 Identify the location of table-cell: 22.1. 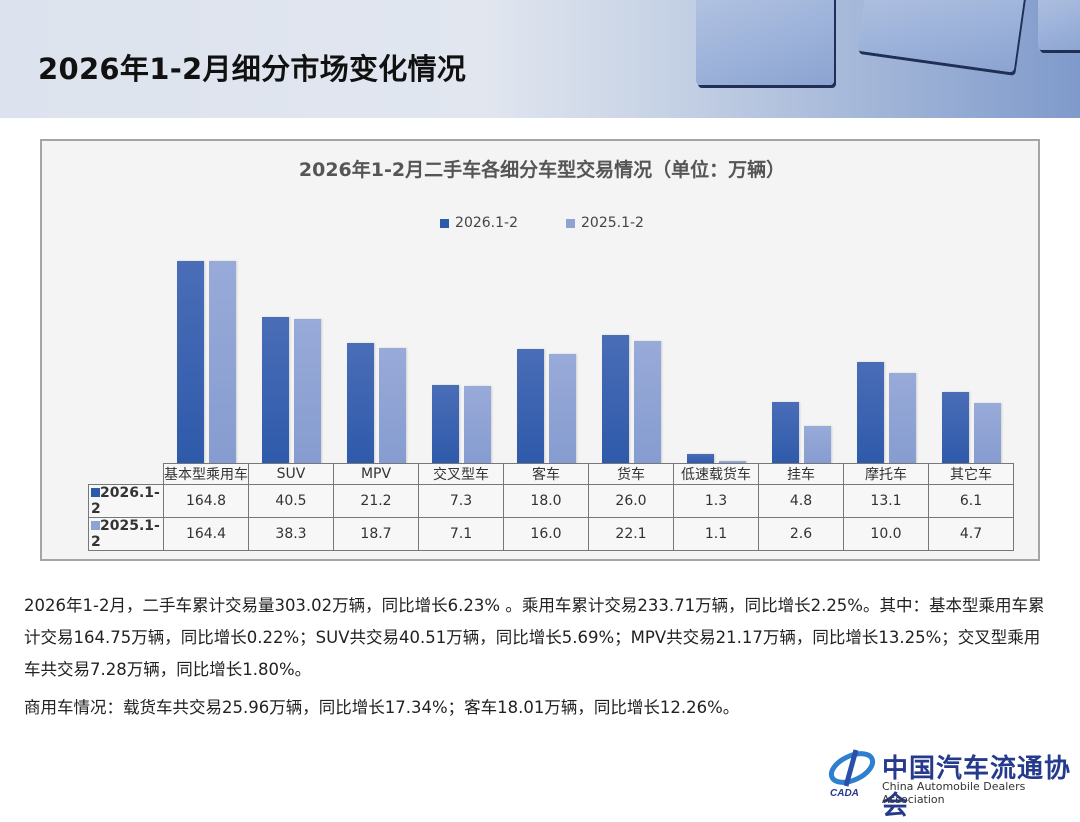
(631, 534).